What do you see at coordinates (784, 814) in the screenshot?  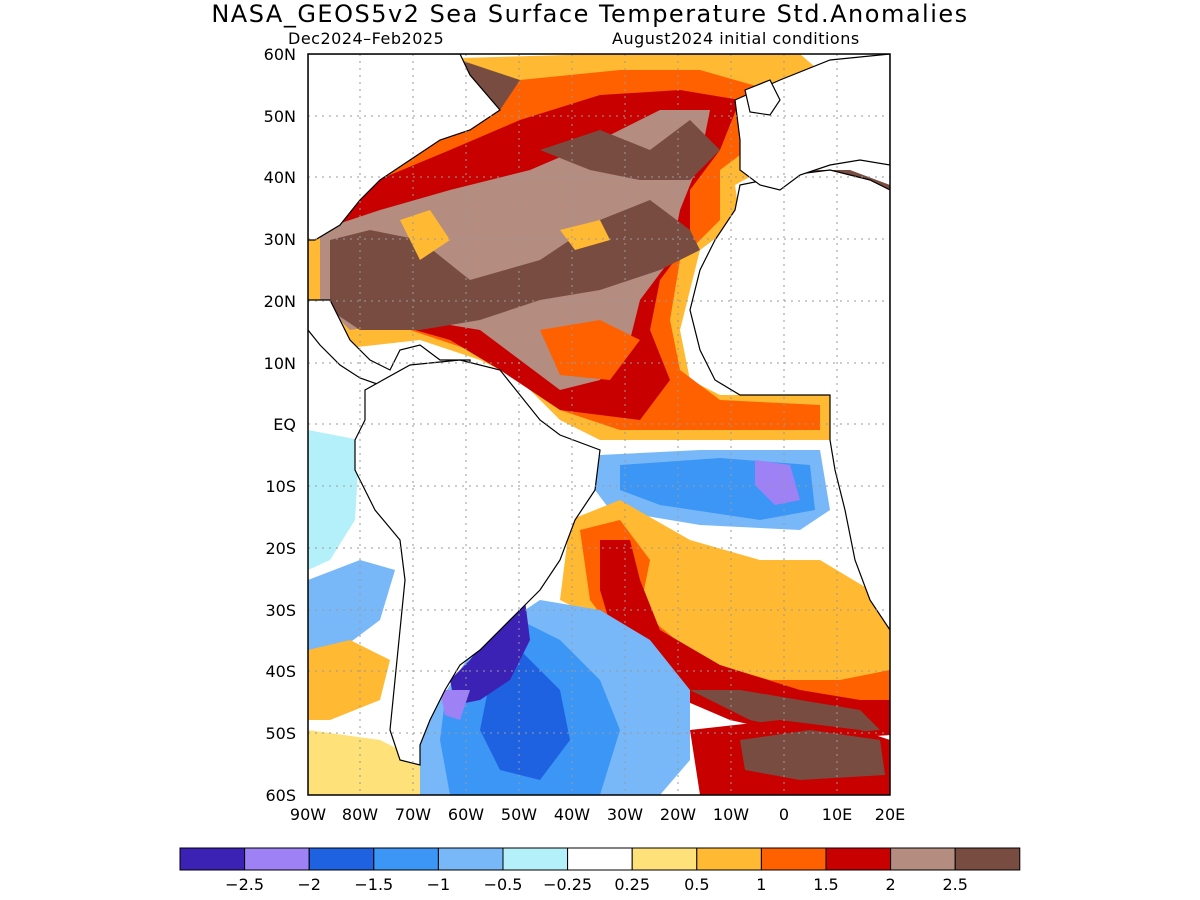 I see `lon-label: 0` at bounding box center [784, 814].